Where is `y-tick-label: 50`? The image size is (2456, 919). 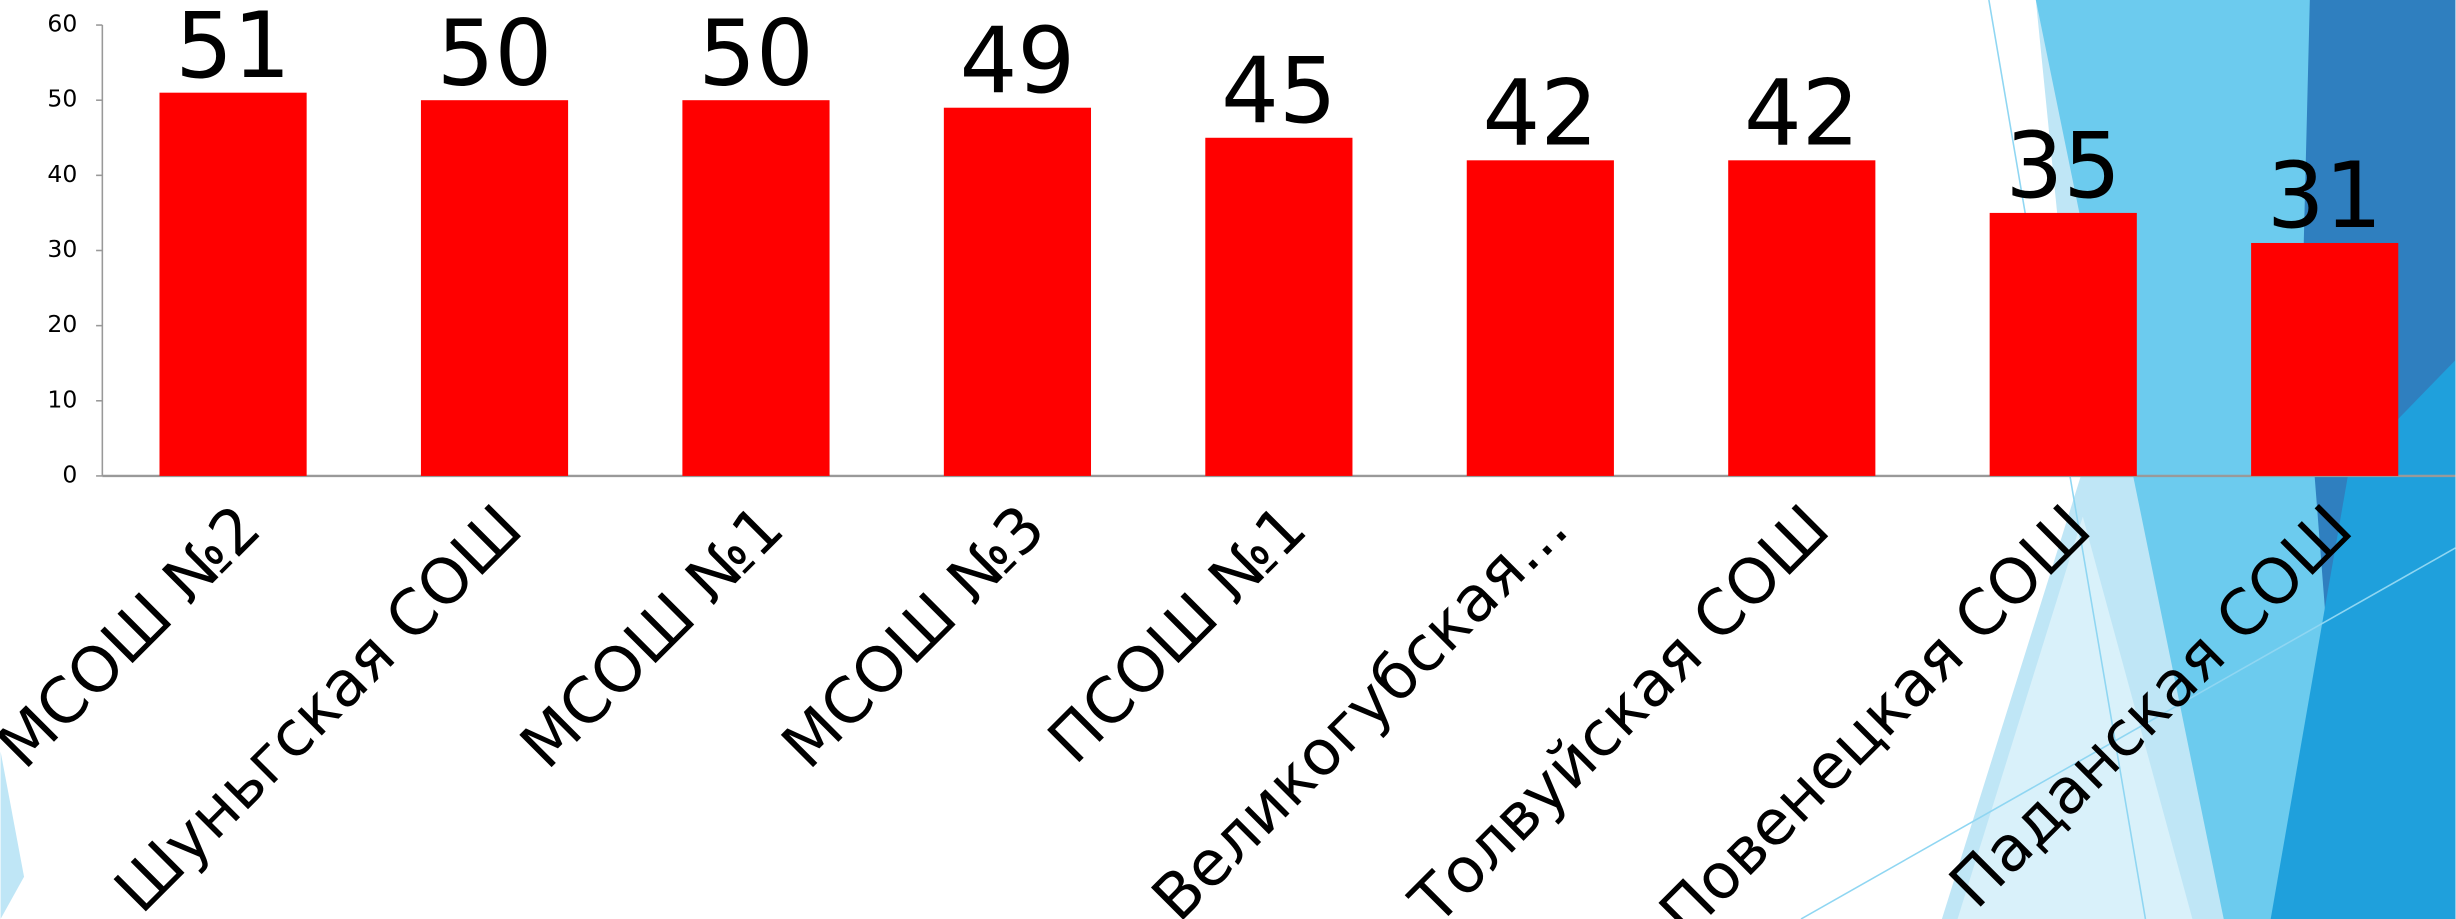
y-tick-label: 50 is located at coordinates (62, 99).